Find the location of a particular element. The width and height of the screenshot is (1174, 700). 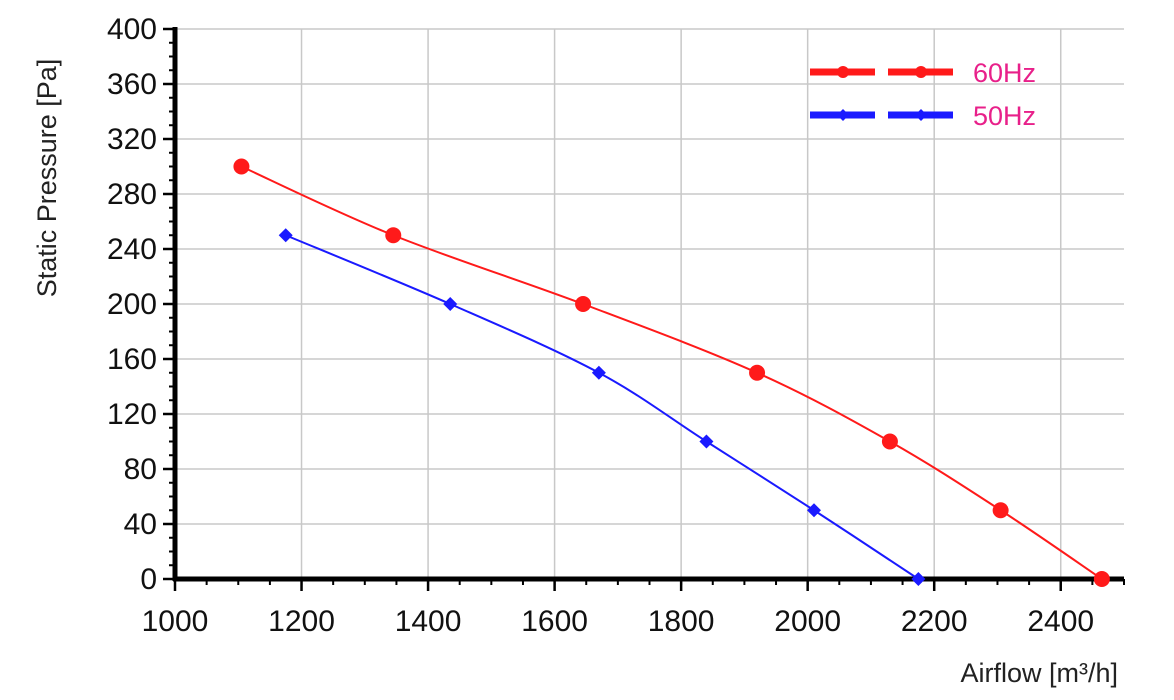

x-tick-label: 1000 is located at coordinates (175, 621).